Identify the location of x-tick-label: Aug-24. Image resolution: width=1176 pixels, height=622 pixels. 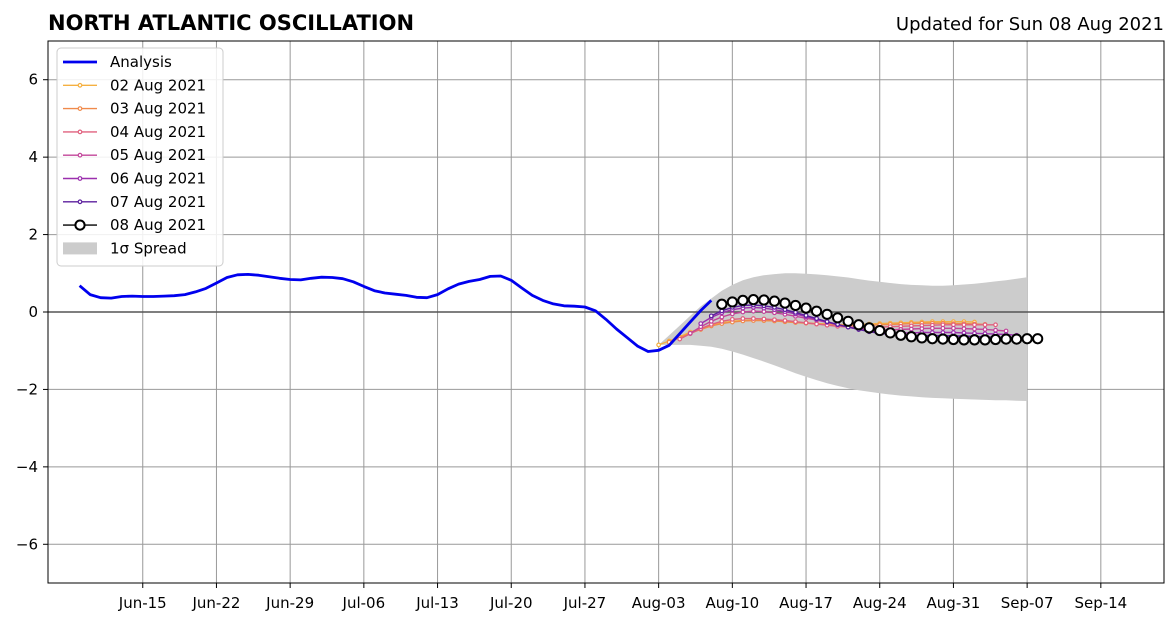
(880, 603).